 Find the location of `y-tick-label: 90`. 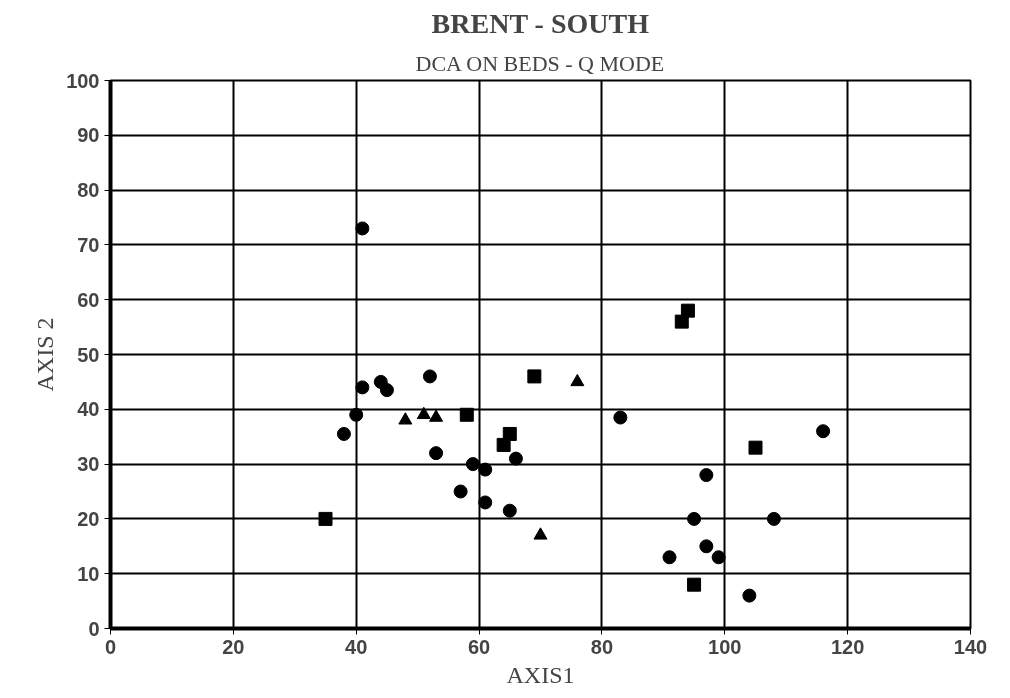

y-tick-label: 90 is located at coordinates (88, 135).